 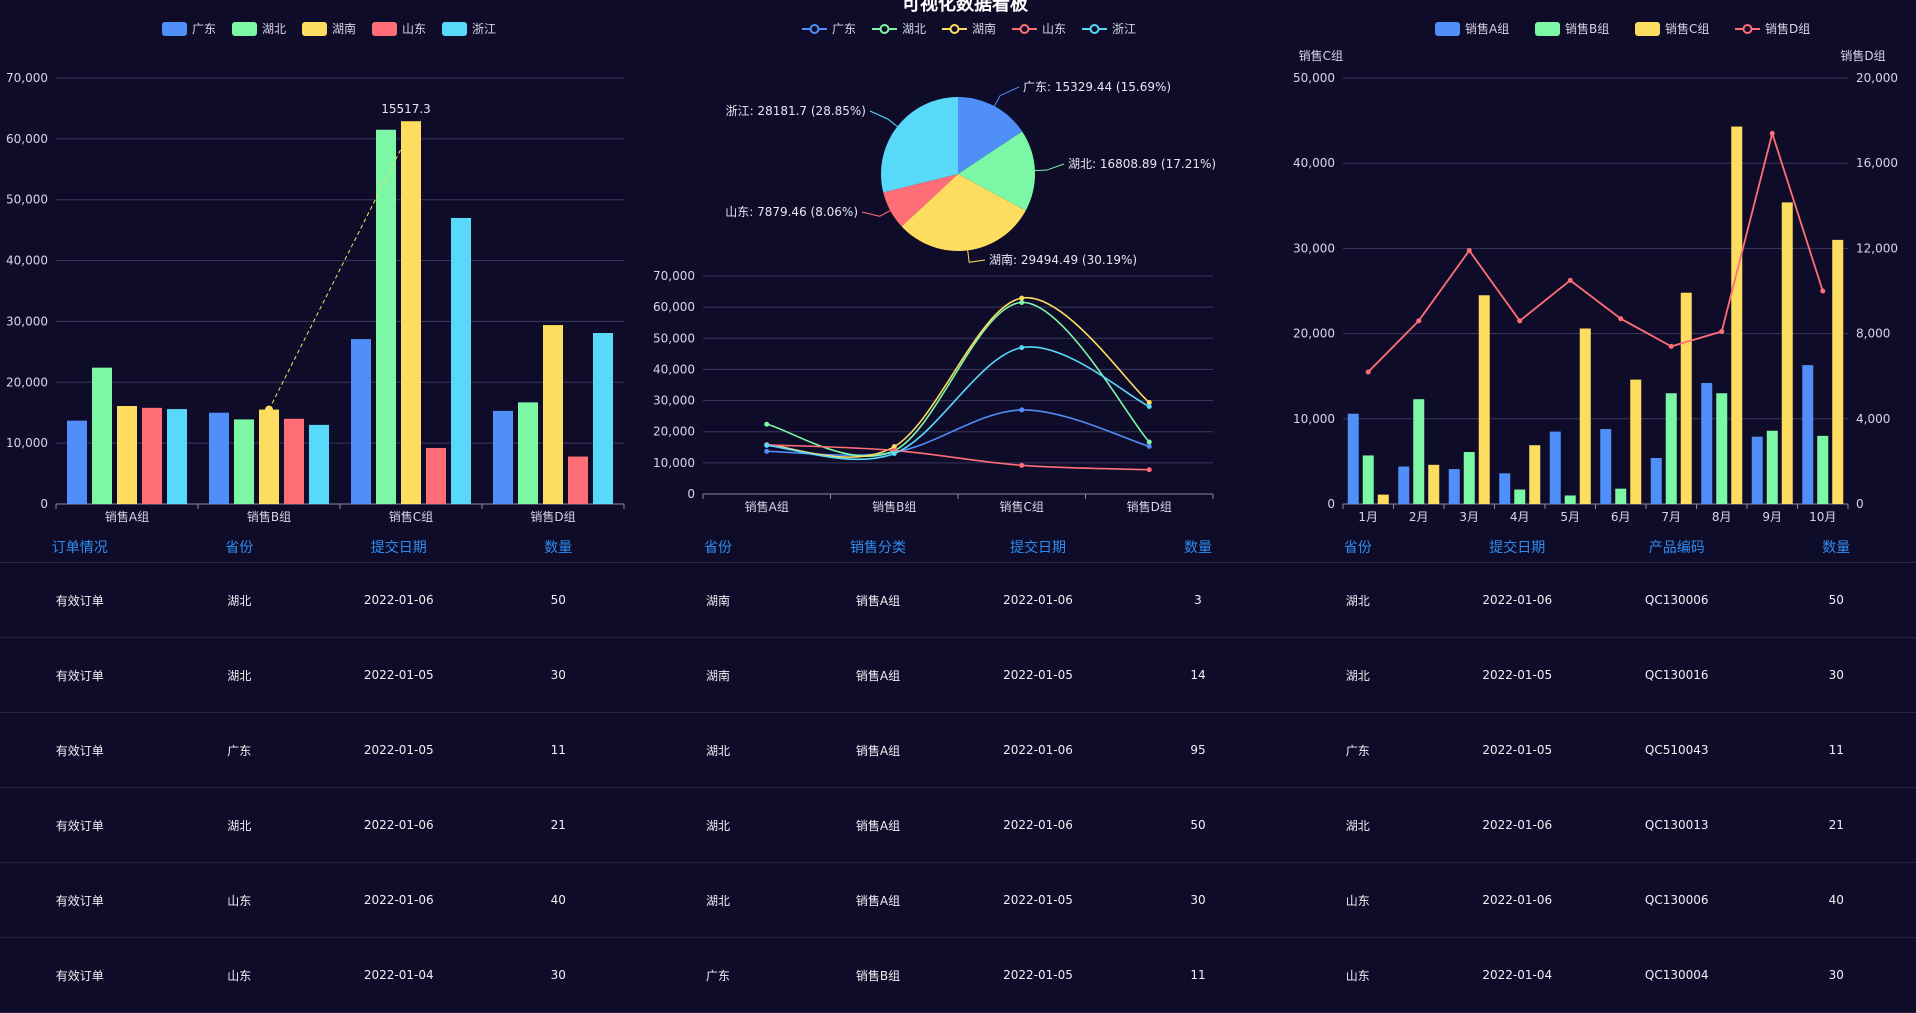 I want to click on x-tick-label: 9月, so click(x=1772, y=517).